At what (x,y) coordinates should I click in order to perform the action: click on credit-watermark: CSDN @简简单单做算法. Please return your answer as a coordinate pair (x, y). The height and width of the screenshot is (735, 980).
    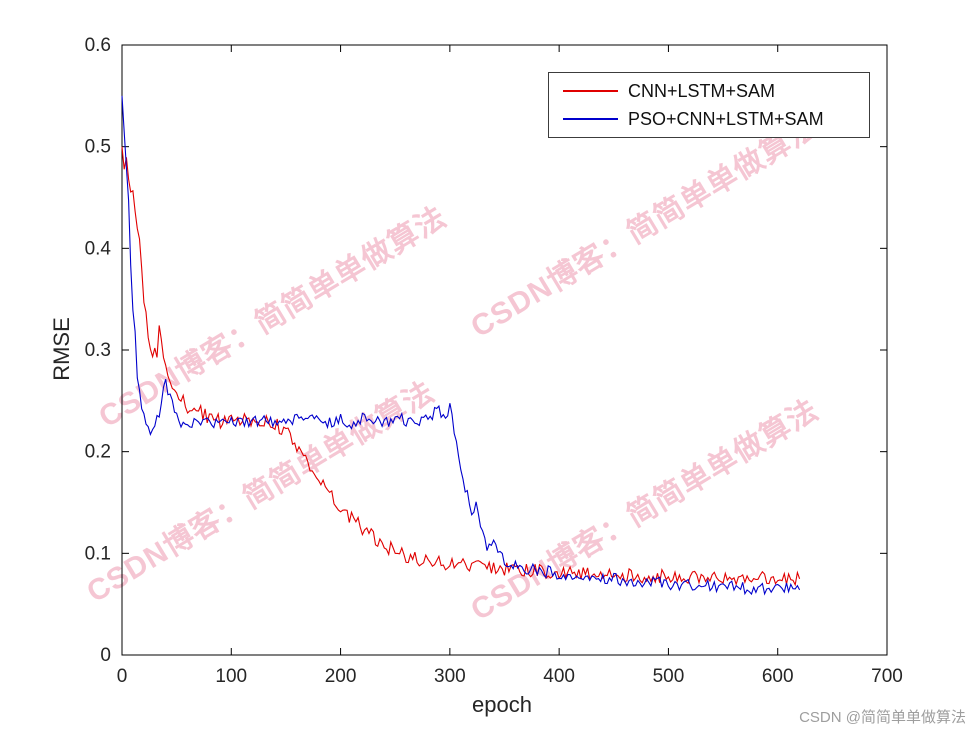
    Looking at the image, I should click on (882, 717).